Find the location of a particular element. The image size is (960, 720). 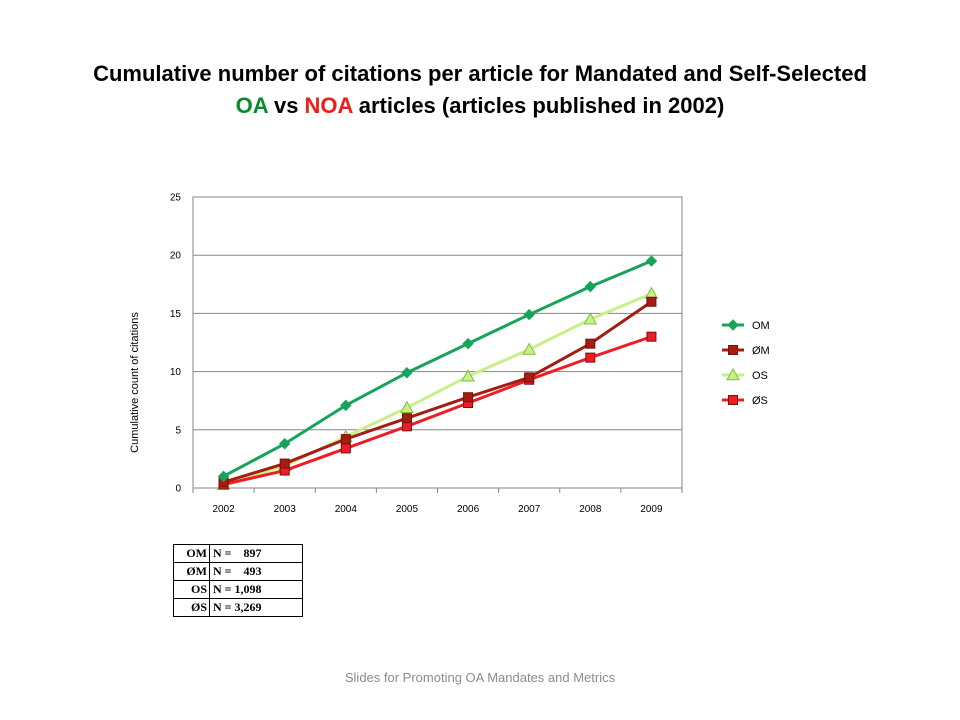

title-oa: OA is located at coordinates (251, 105).